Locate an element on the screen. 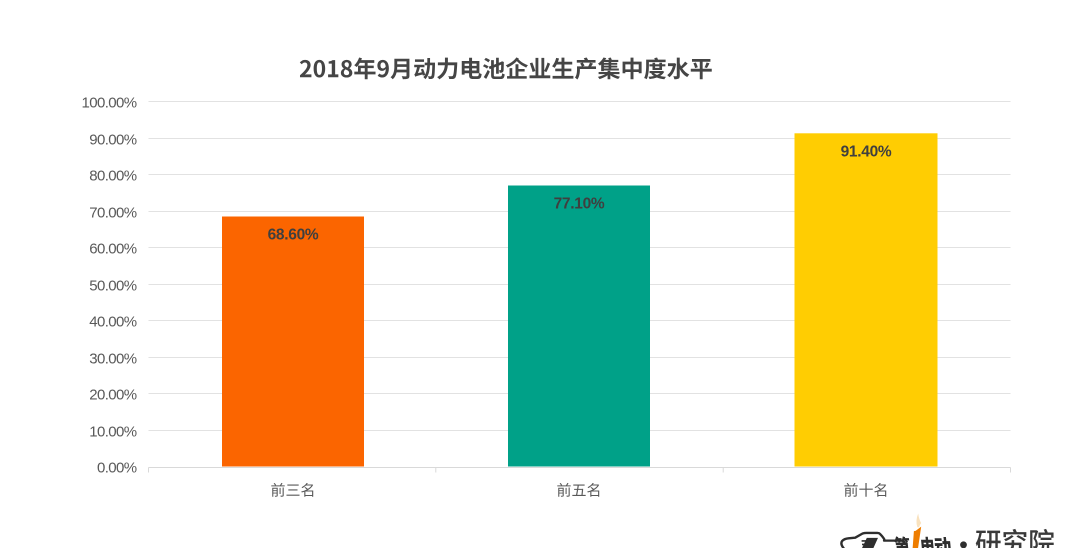  svg-text: 0.00% is located at coordinates (117, 468).